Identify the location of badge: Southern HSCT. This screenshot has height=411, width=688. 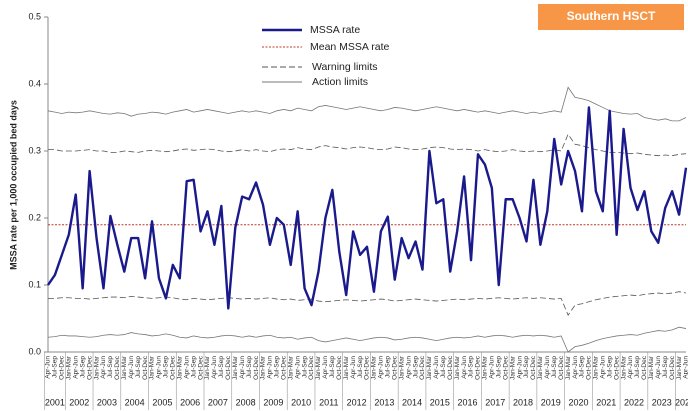
(611, 16).